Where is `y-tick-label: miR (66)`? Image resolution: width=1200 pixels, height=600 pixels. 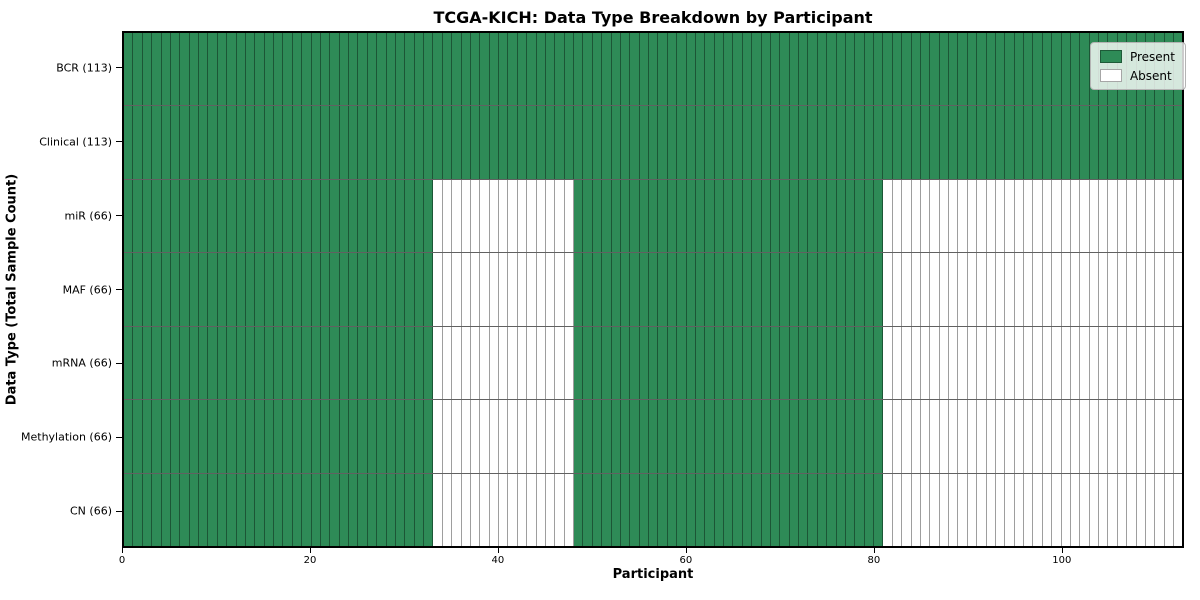
y-tick-label: miR (66) is located at coordinates (88, 216).